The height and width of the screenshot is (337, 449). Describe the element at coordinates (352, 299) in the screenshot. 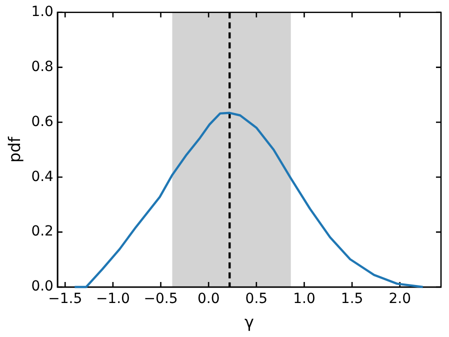

I see `x-tick-label: 1.5` at that location.